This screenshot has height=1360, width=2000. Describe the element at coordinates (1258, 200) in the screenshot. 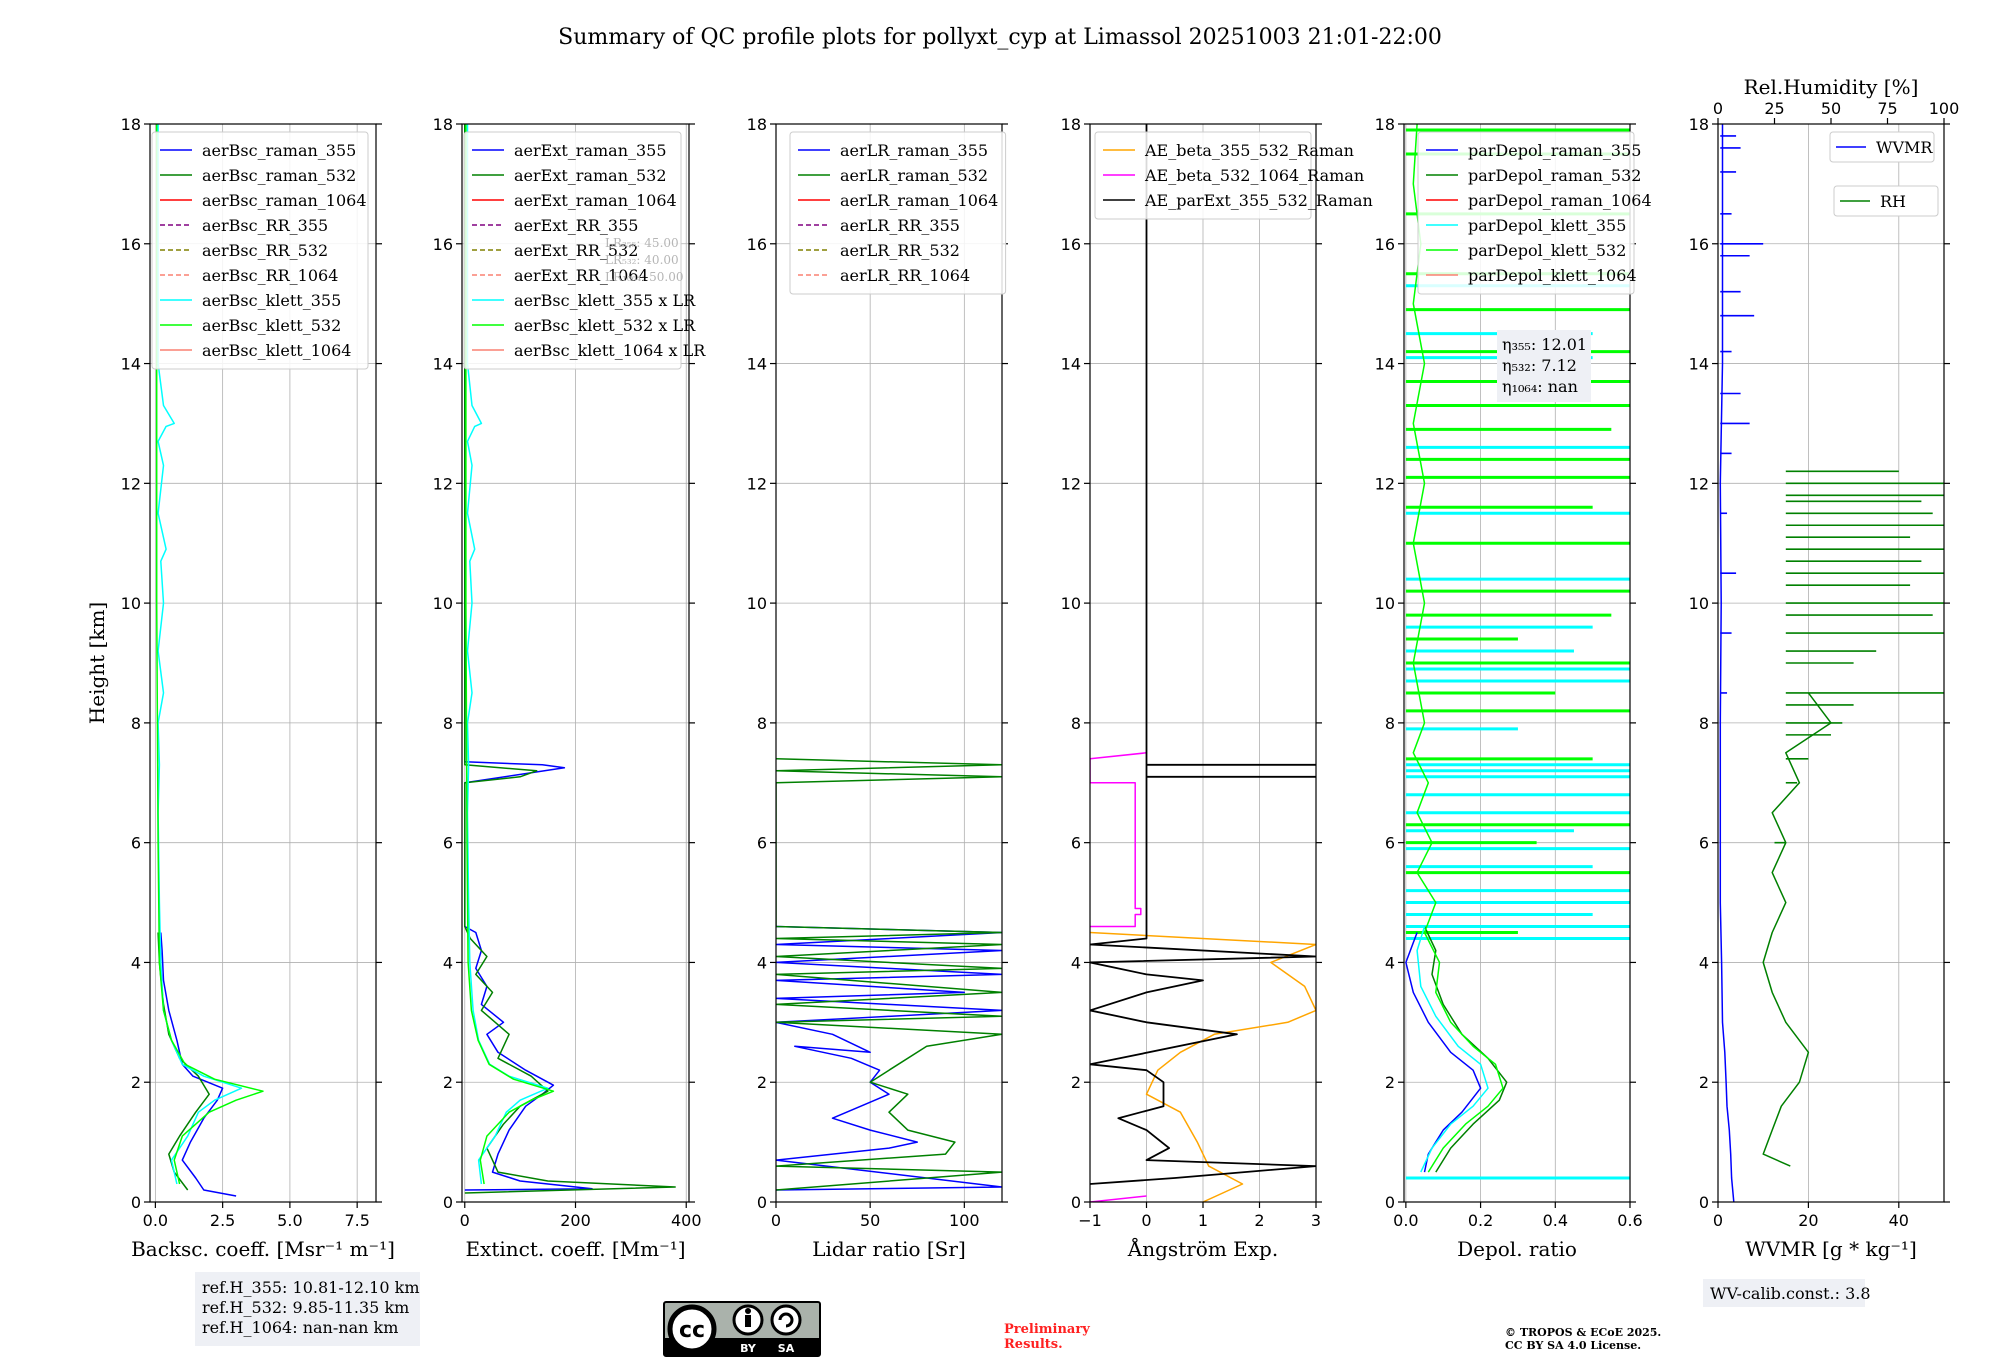

I see `legend-label-AE_parExt_355_532_Raman: AE_parExt_355_532_Raman` at that location.